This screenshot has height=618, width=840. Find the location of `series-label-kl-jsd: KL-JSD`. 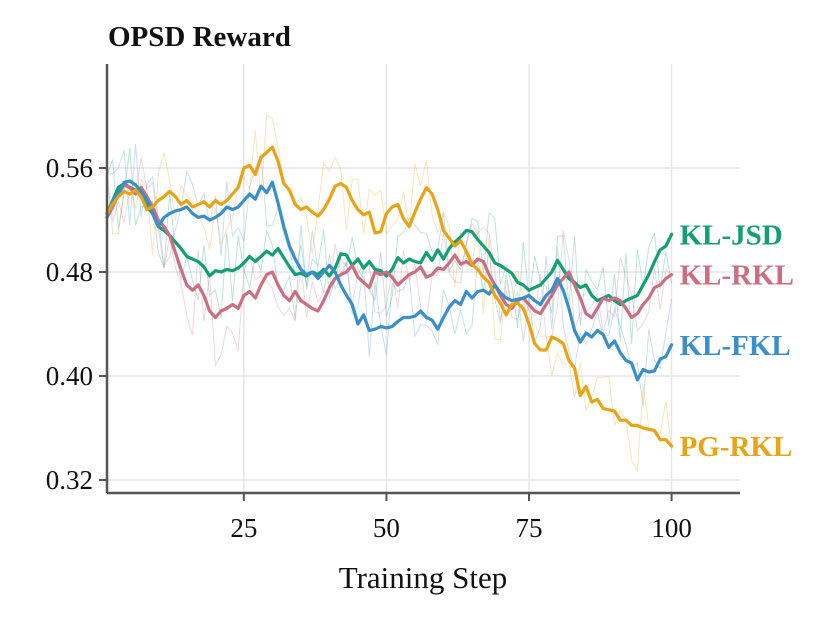

series-label-kl-jsd: KL-JSD is located at coordinates (731, 235).